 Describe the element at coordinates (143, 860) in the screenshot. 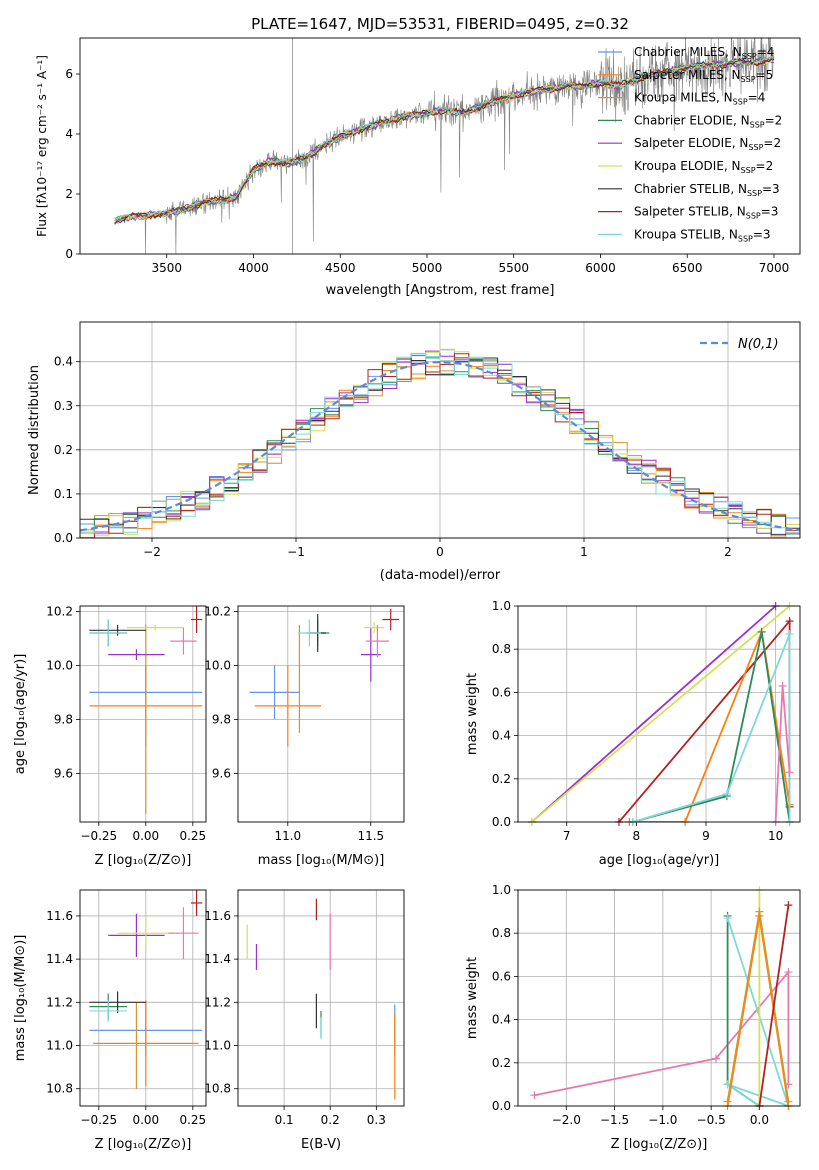

I see `age-vs-Z-xlabel: Z [log₁₀(Z/Z⊙)]` at that location.